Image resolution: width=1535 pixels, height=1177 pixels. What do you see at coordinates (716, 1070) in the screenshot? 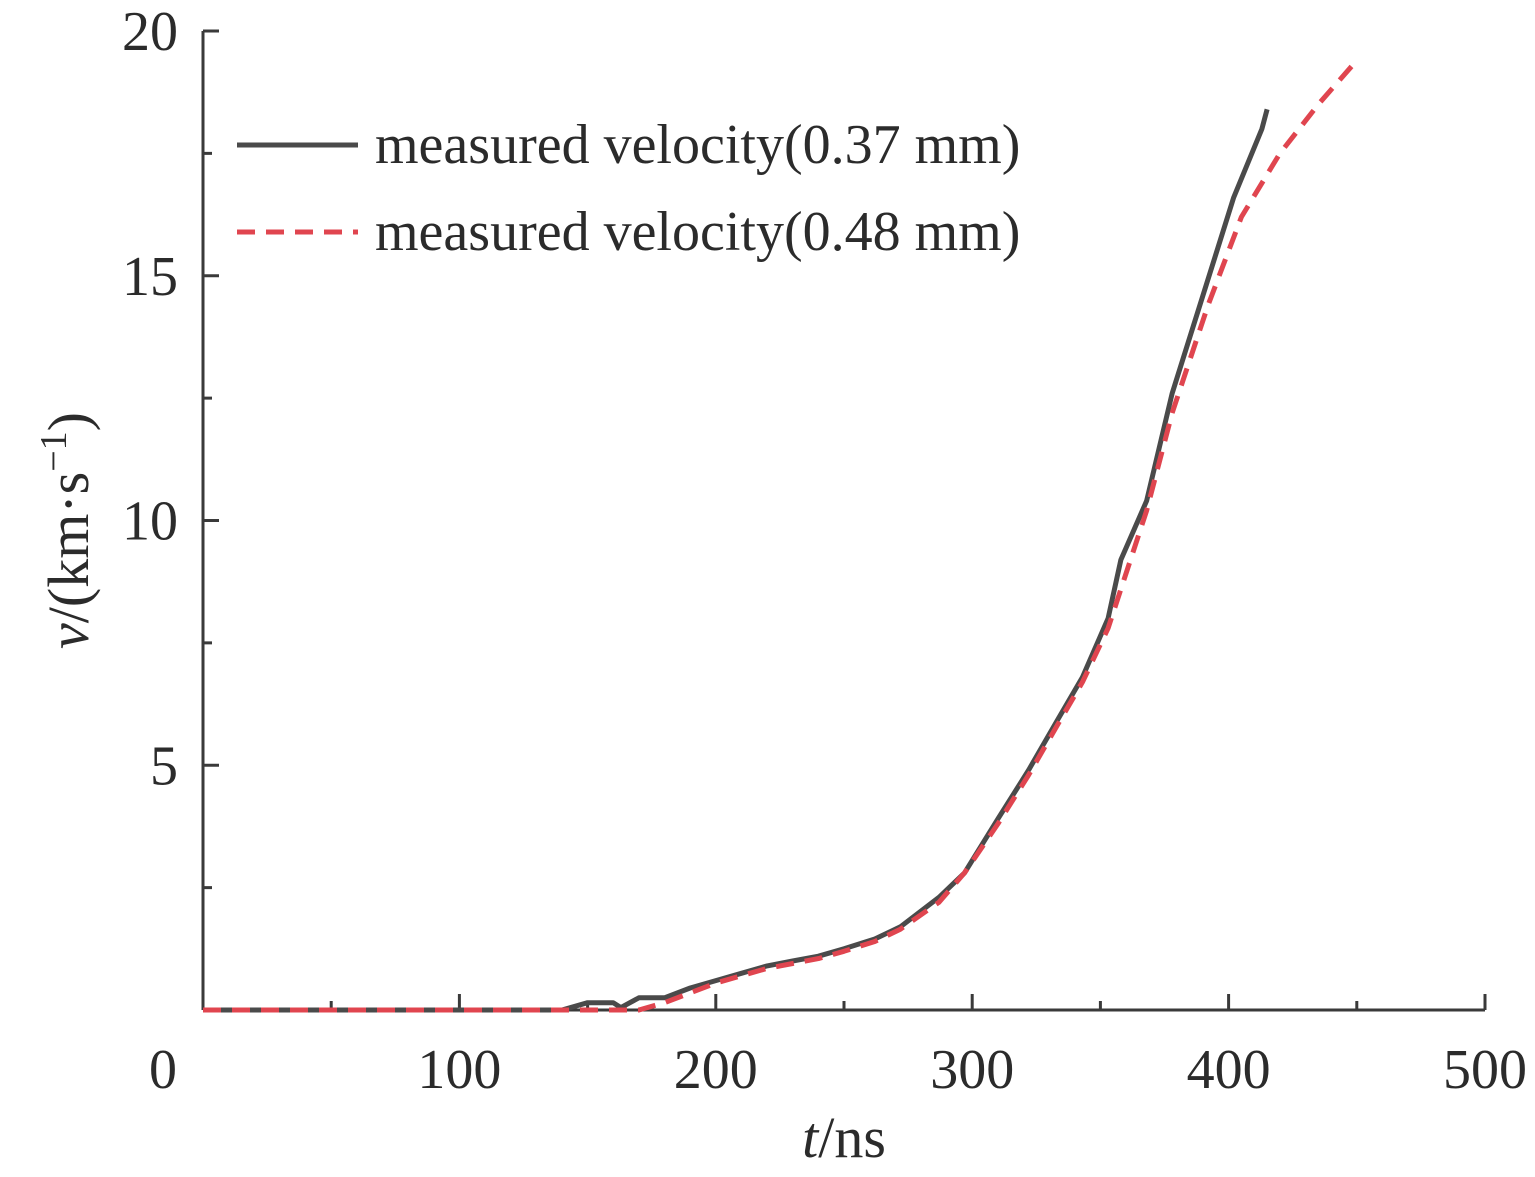
I see `x-tick-label: 200` at bounding box center [716, 1070].